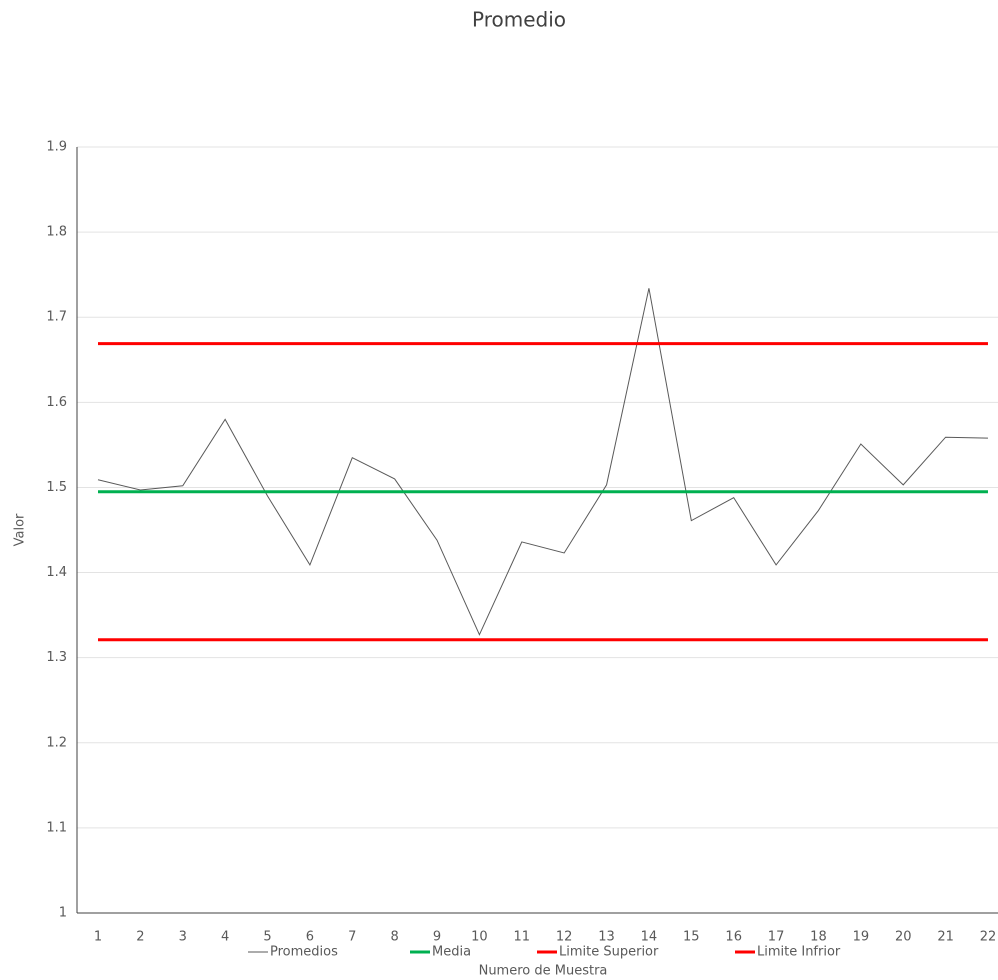 This screenshot has height=980, width=998. Describe the element at coordinates (519, 20) in the screenshot. I see `chart-title: Promedio` at that location.